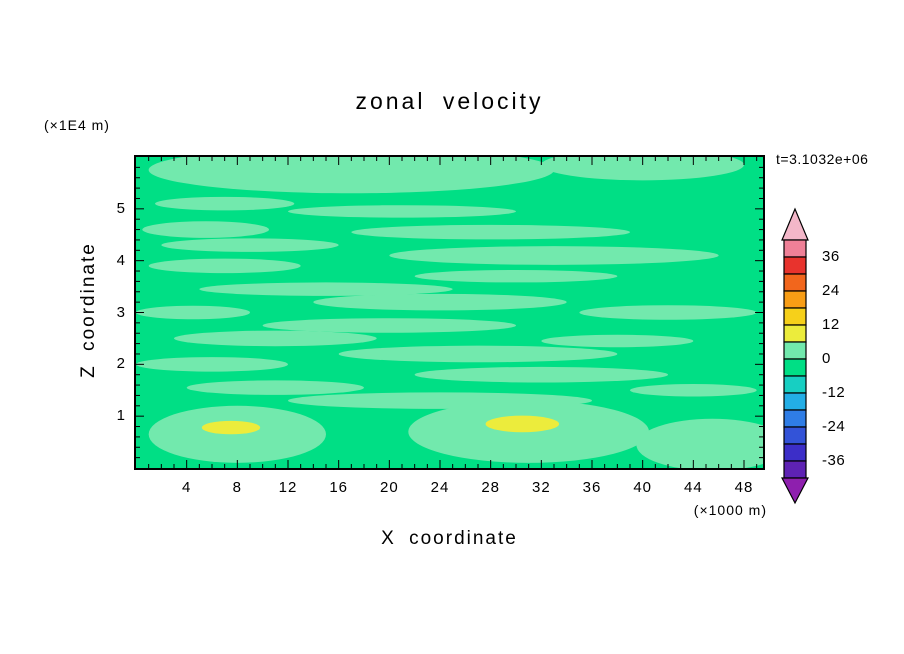 This screenshot has height=654, width=904. What do you see at coordinates (834, 460) in the screenshot?
I see `colorbar-tick-label: -36` at bounding box center [834, 460].